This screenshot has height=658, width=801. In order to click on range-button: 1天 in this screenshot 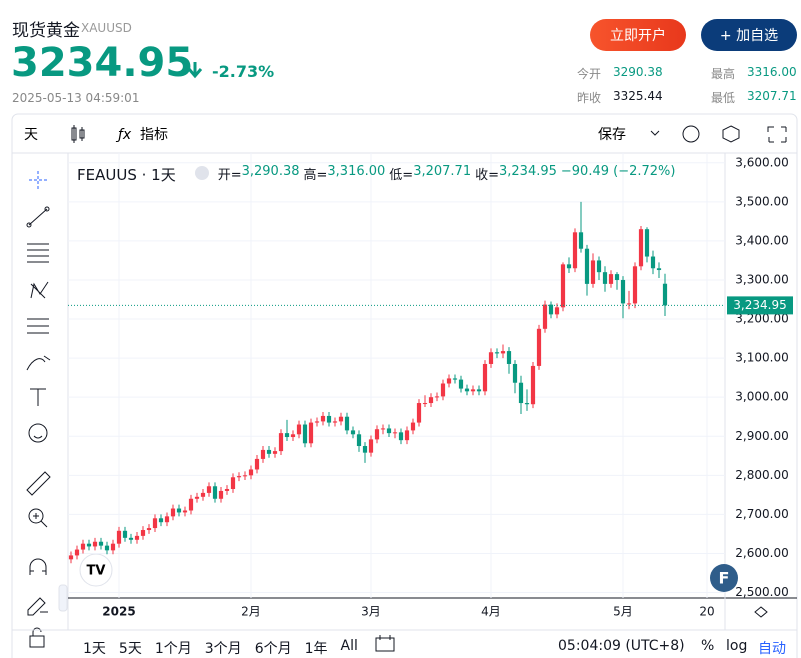, I will do `click(94, 649)`.